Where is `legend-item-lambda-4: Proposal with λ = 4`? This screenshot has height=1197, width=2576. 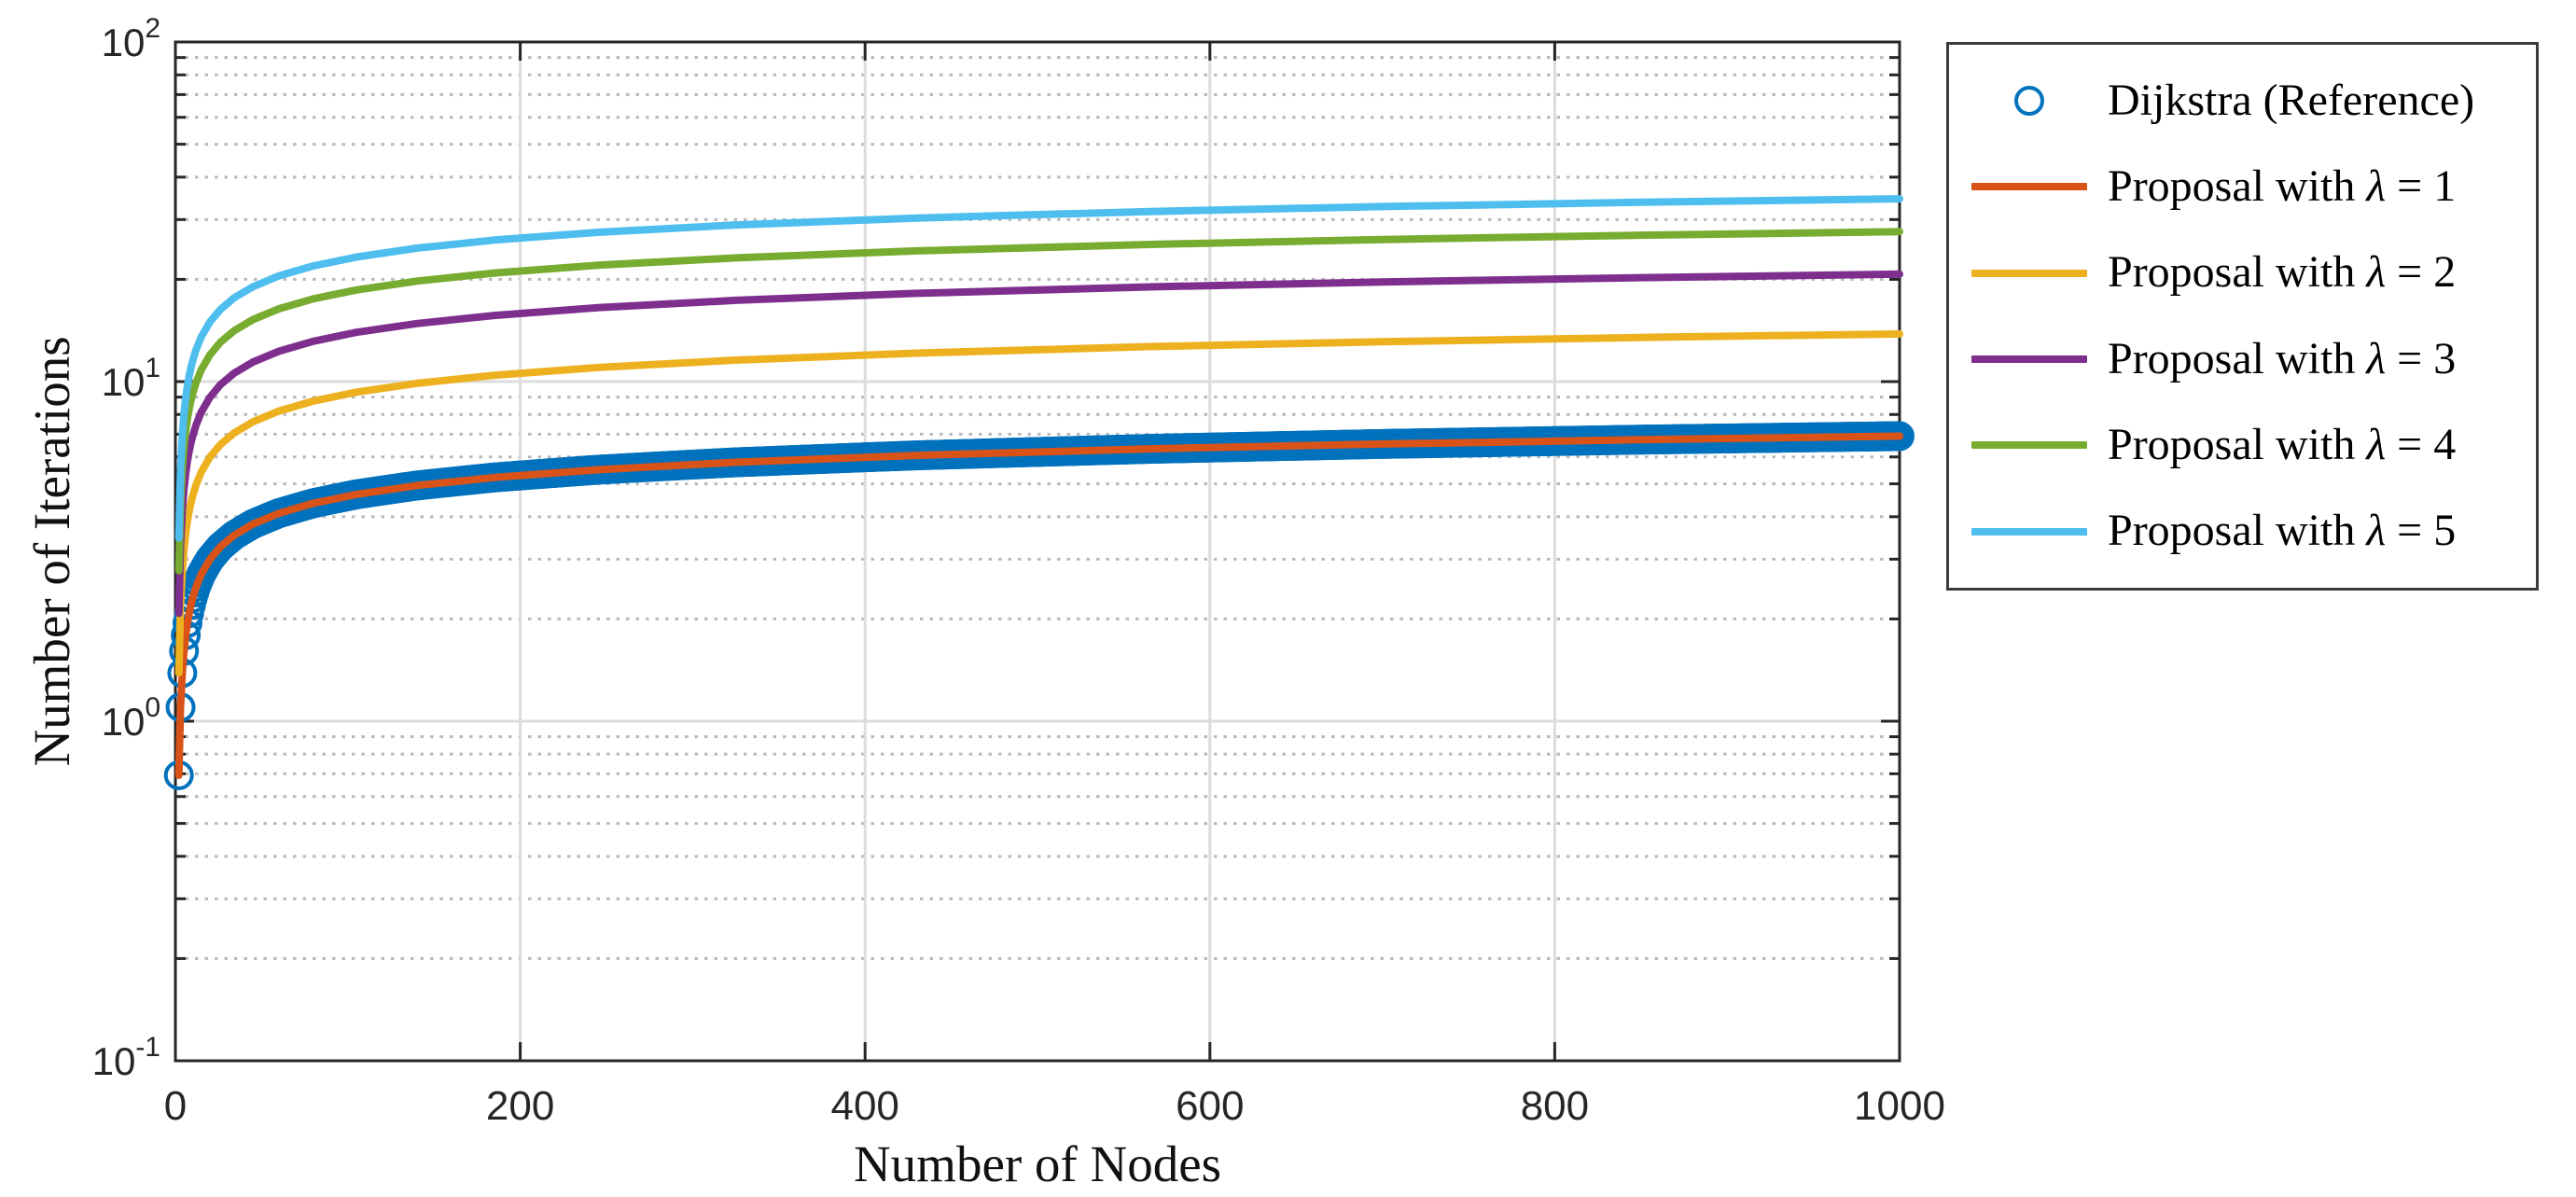 legend-item-lambda-4: Proposal with λ = 4 is located at coordinates (2242, 445).